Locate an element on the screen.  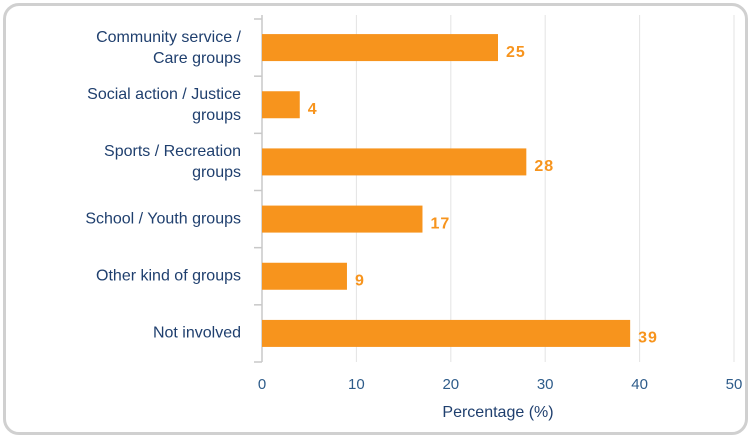
x-tick-label: 20 is located at coordinates (450, 384).